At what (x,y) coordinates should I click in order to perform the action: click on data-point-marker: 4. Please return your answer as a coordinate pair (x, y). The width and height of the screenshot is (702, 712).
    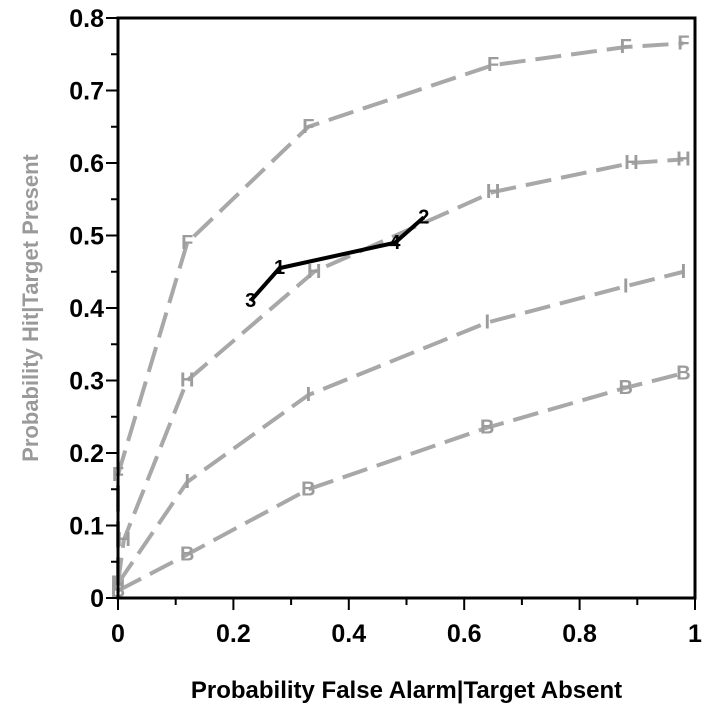
    Looking at the image, I should click on (395, 243).